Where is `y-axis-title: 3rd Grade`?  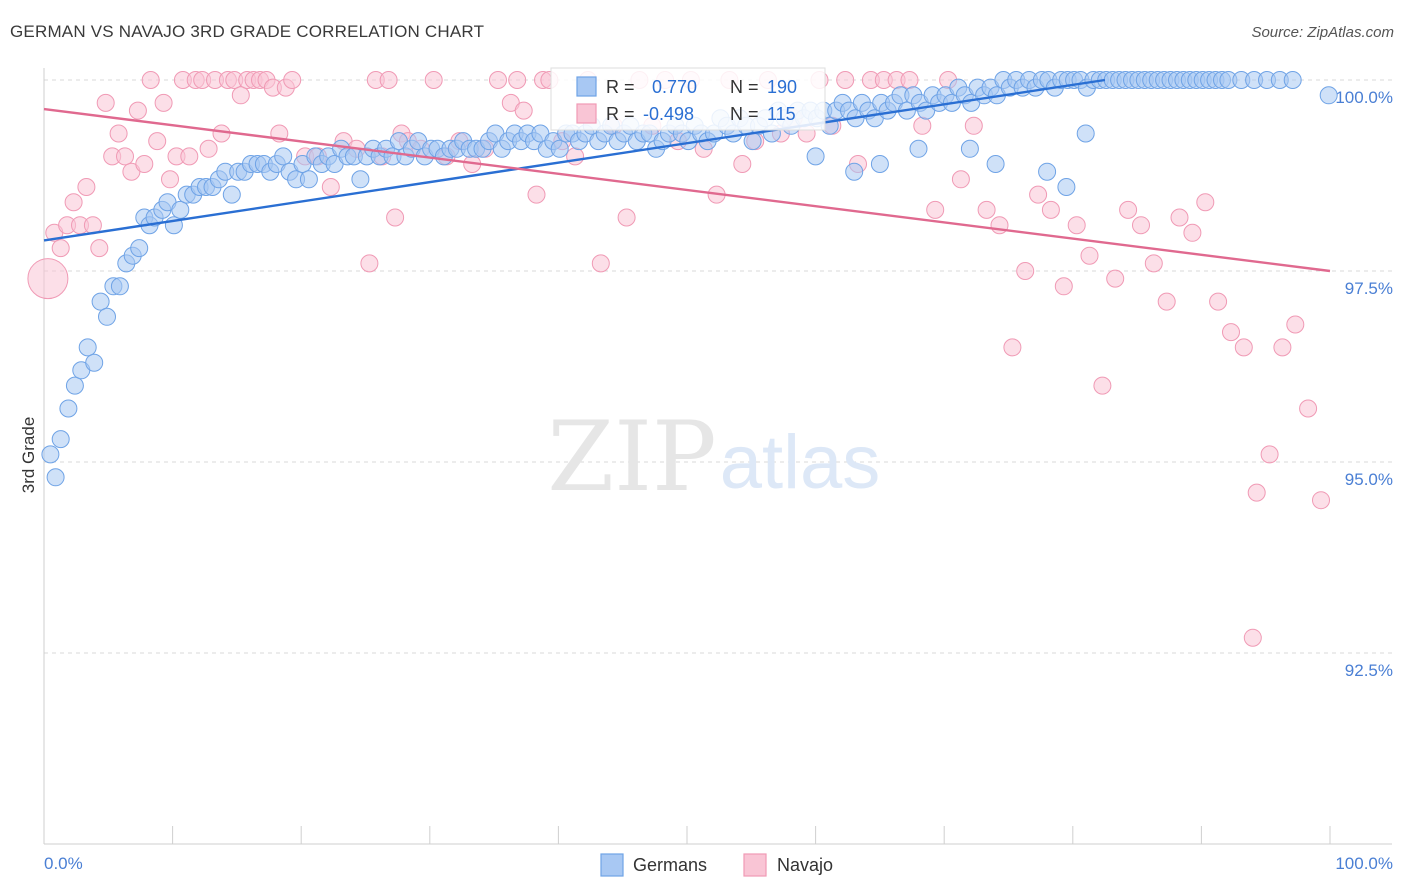 y-axis-title: 3rd Grade is located at coordinates (28, 455).